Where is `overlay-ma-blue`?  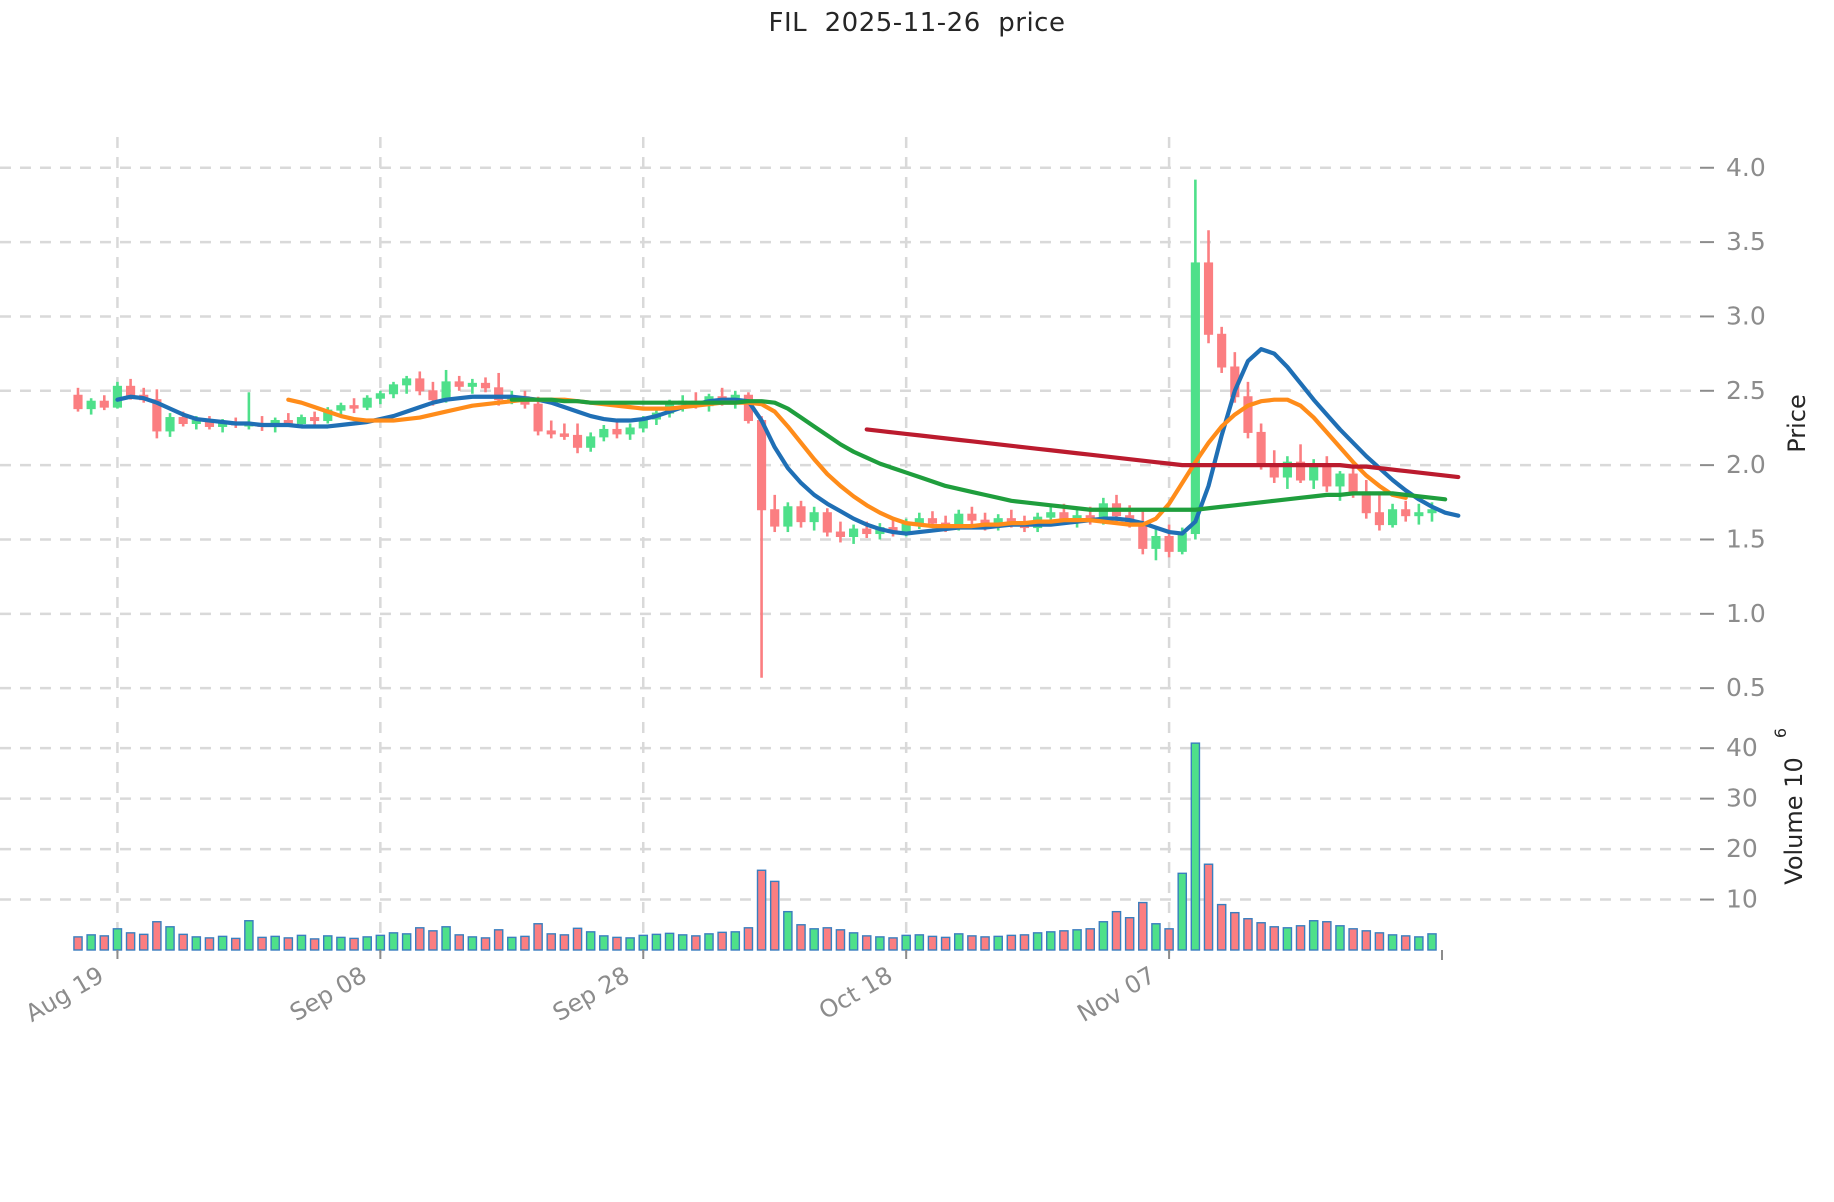
overlay-ma-blue is located at coordinates (788, 441).